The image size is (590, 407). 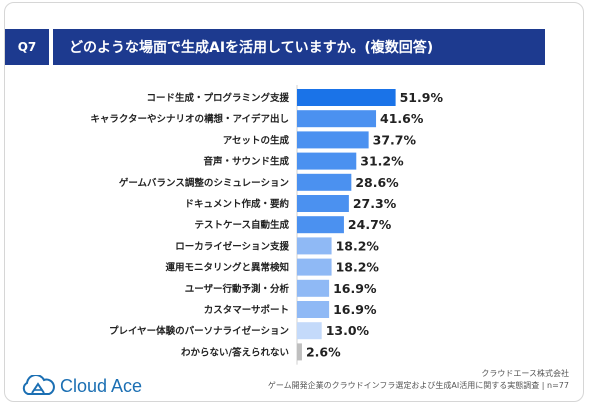 I want to click on source-company: クラウドエース株式会社, so click(x=525, y=373).